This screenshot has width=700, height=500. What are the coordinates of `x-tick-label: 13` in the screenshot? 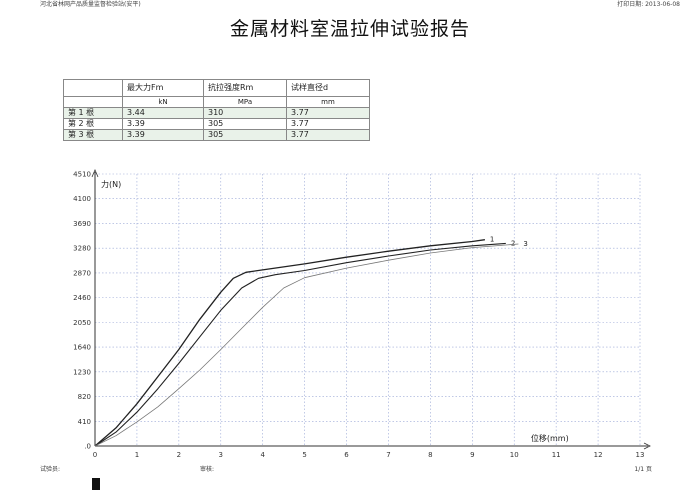 It's located at (640, 455).